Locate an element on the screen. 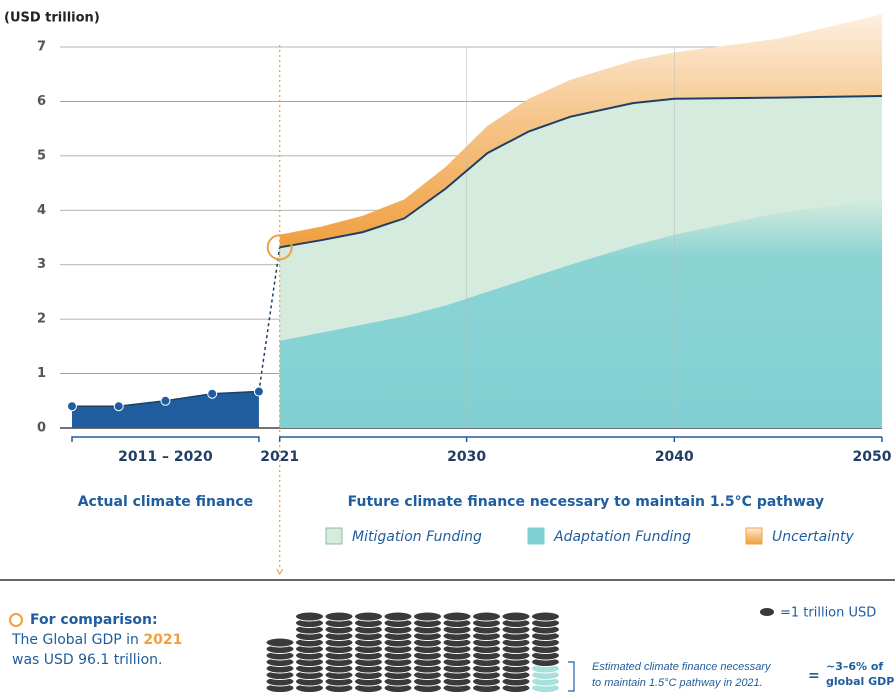  comparison-line2: was USD 96.1 trillion. is located at coordinates (87, 660).